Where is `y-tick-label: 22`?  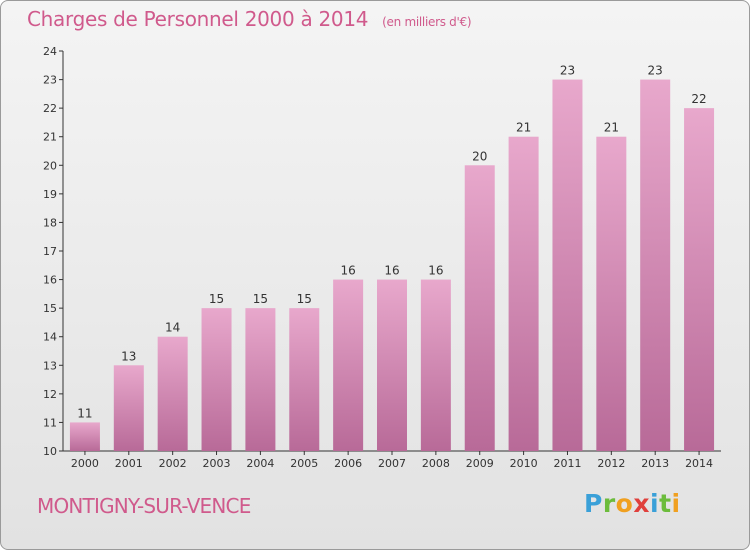
y-tick-label: 22 is located at coordinates (50, 108).